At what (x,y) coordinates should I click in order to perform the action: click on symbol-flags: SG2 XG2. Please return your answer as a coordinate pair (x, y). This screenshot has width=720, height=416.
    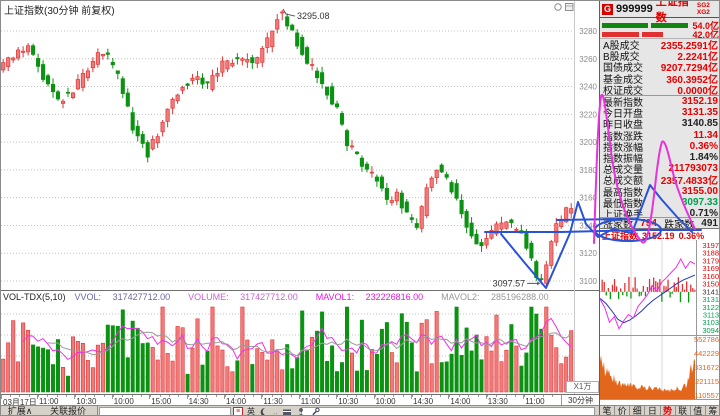
    Looking at the image, I should click on (703, 9).